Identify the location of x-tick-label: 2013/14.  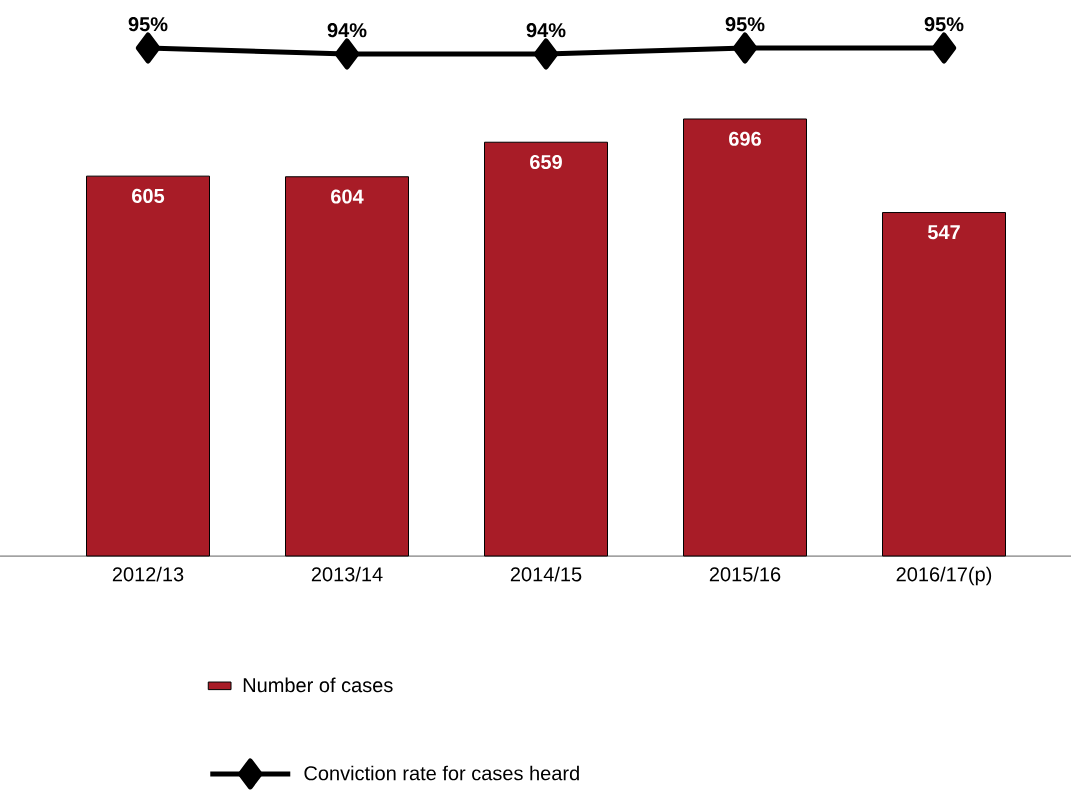
(347, 574).